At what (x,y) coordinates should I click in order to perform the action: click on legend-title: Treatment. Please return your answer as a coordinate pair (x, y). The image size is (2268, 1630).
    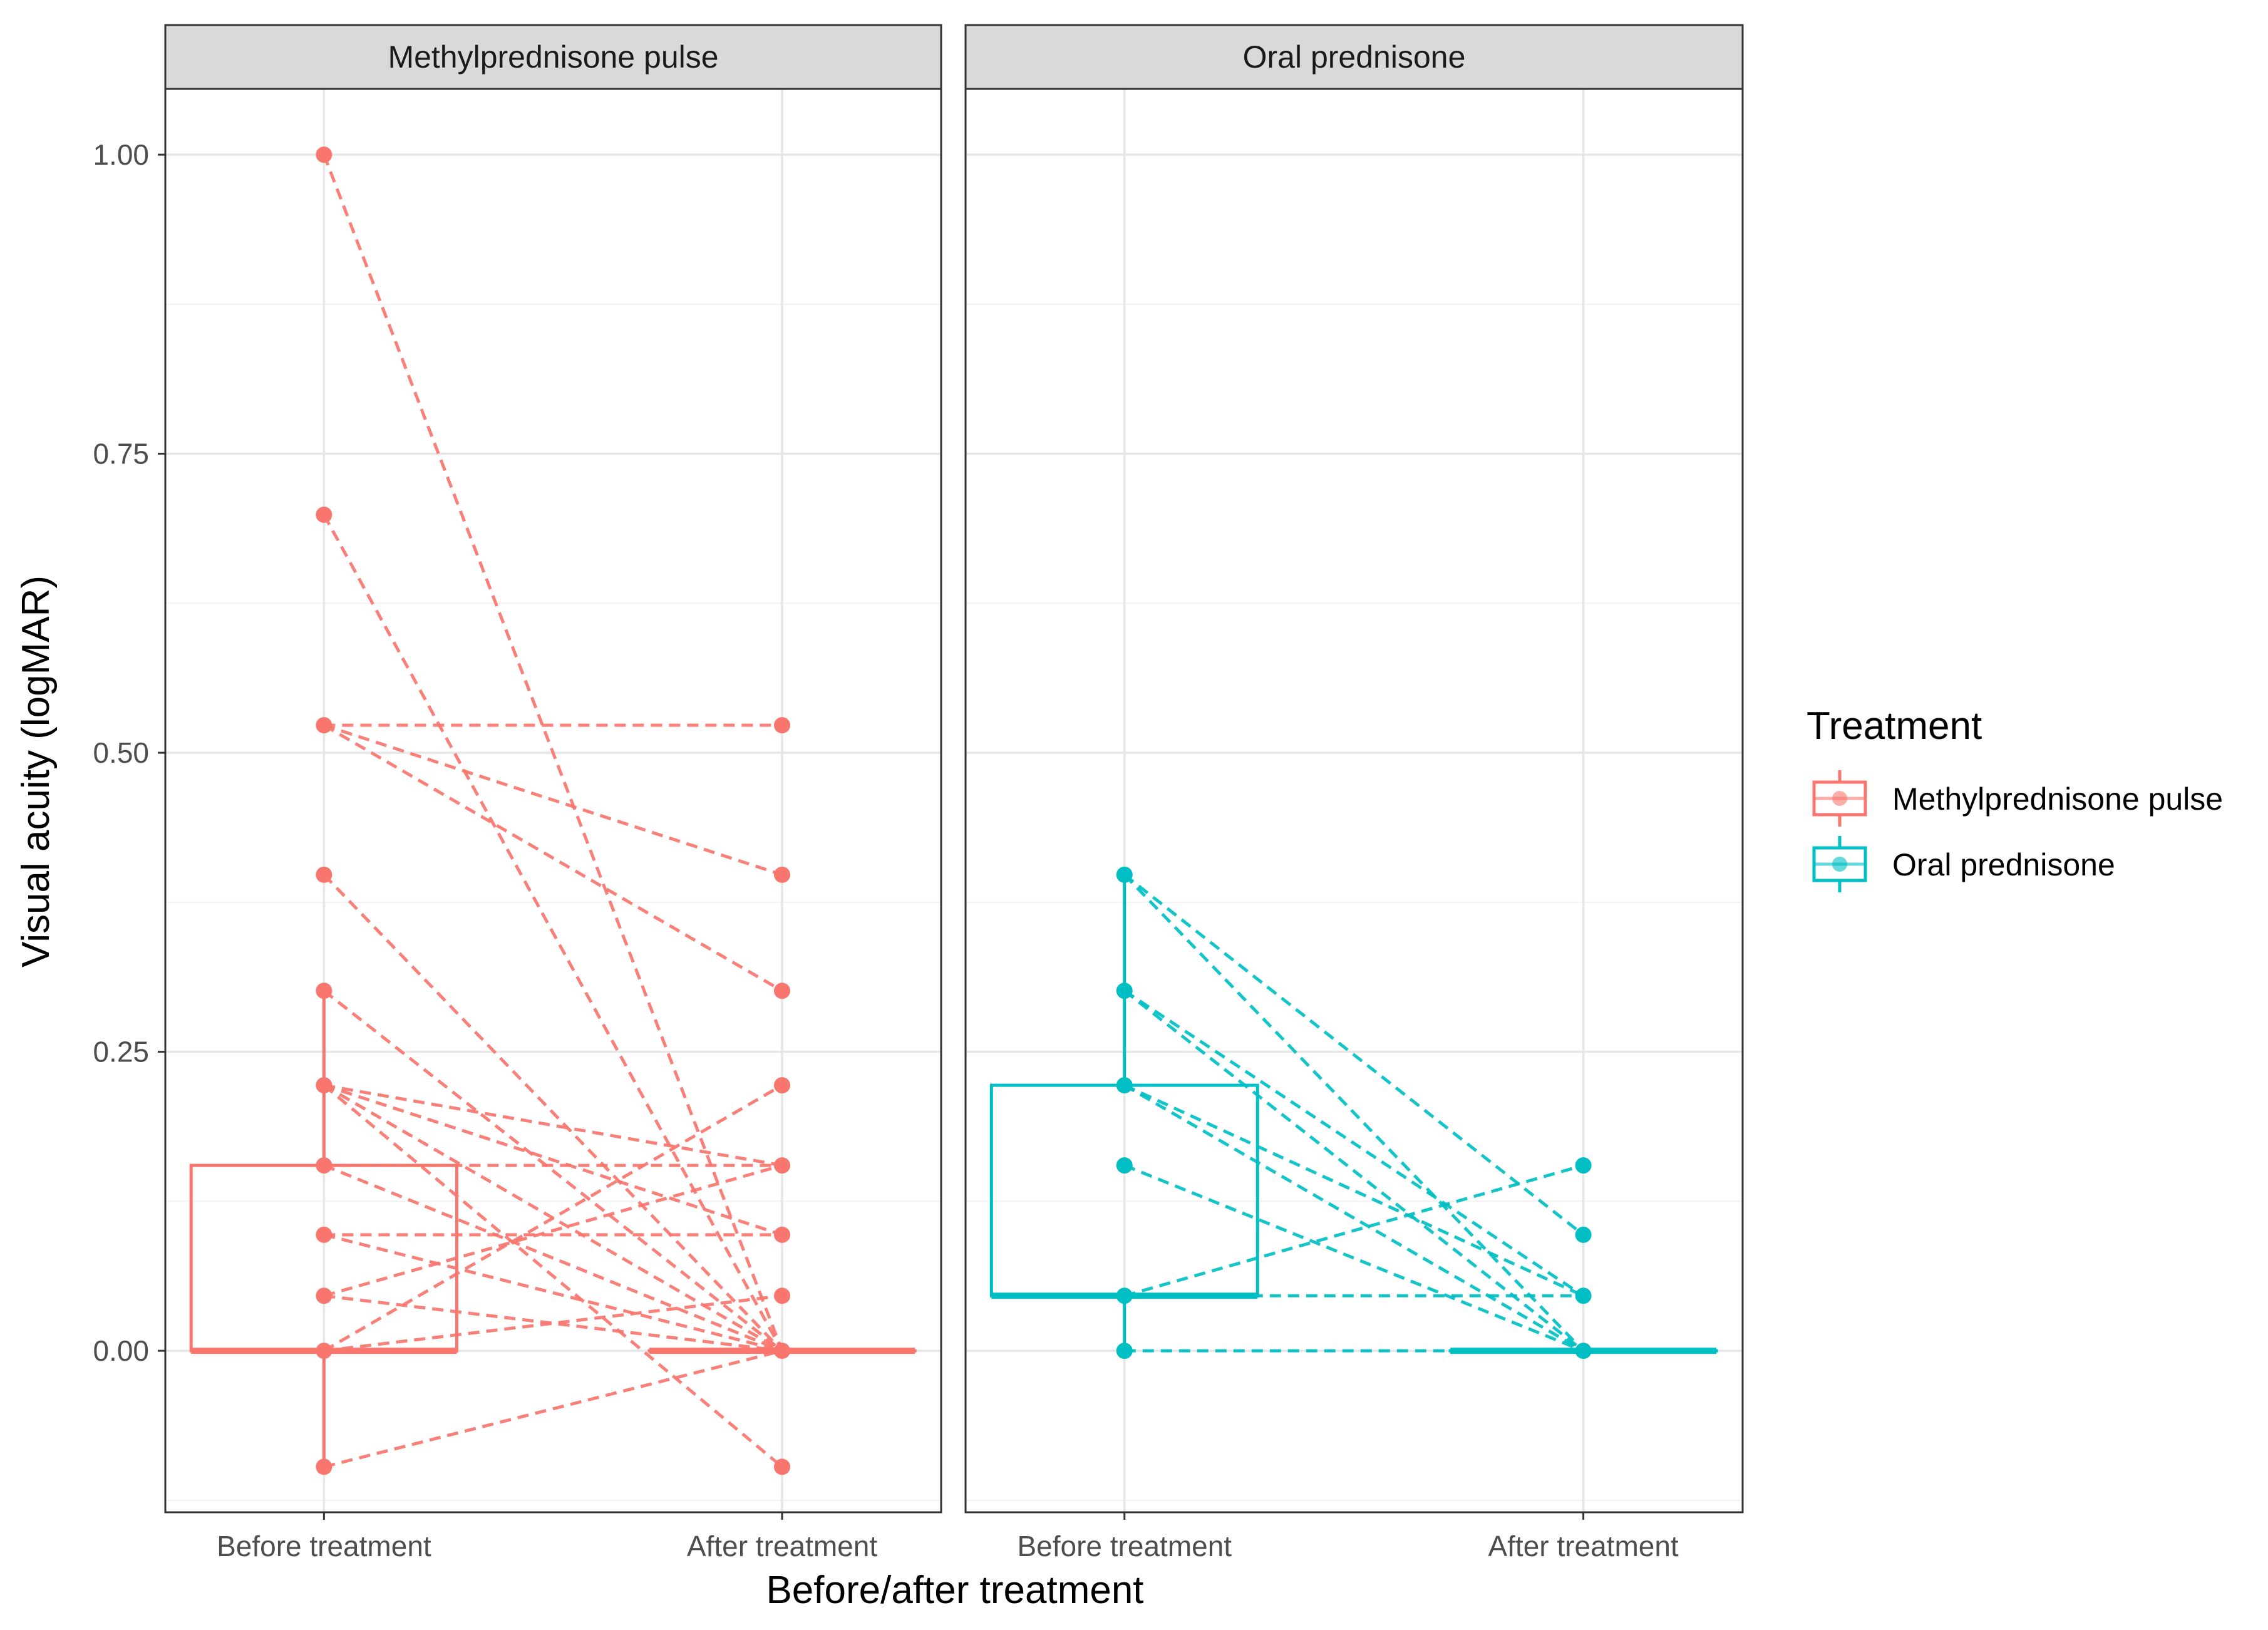
    Looking at the image, I should click on (1894, 726).